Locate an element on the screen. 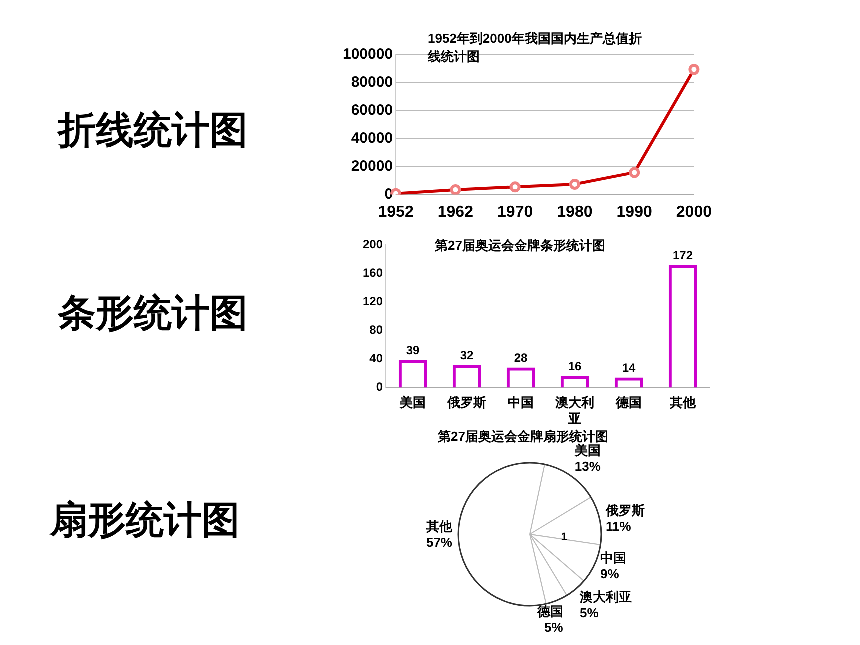  x-tick-label: 中国 is located at coordinates (521, 402).